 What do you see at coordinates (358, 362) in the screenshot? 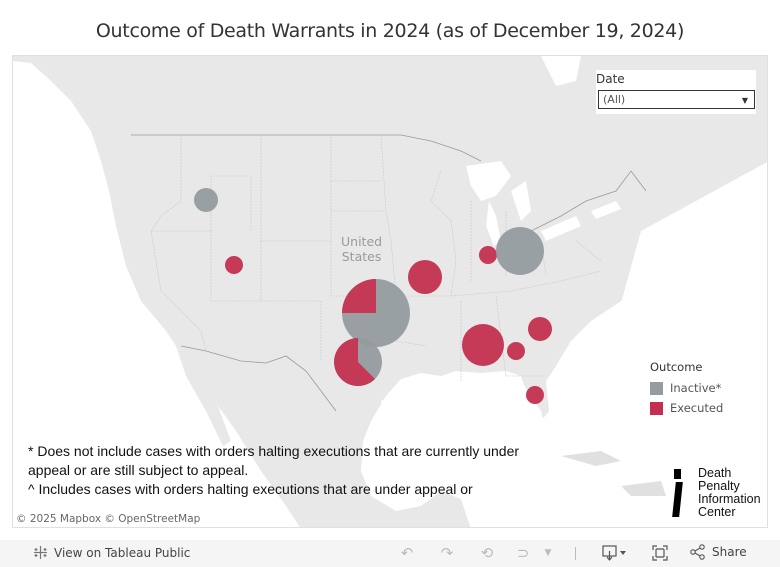
I see `marker-texas` at bounding box center [358, 362].